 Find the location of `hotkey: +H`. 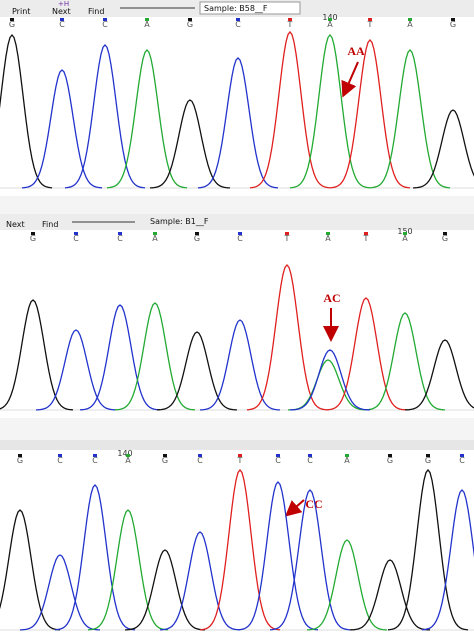

hotkey: +H is located at coordinates (63, 4).